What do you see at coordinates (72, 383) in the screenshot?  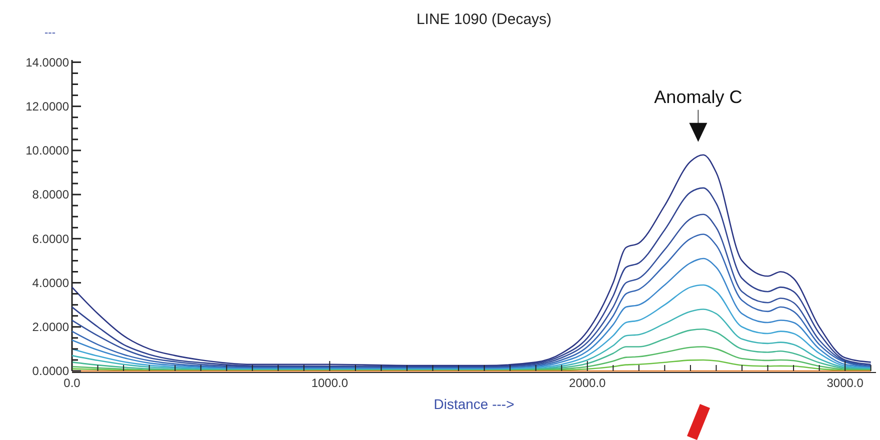 I see `x-tick-label: 0.0` at bounding box center [72, 383].